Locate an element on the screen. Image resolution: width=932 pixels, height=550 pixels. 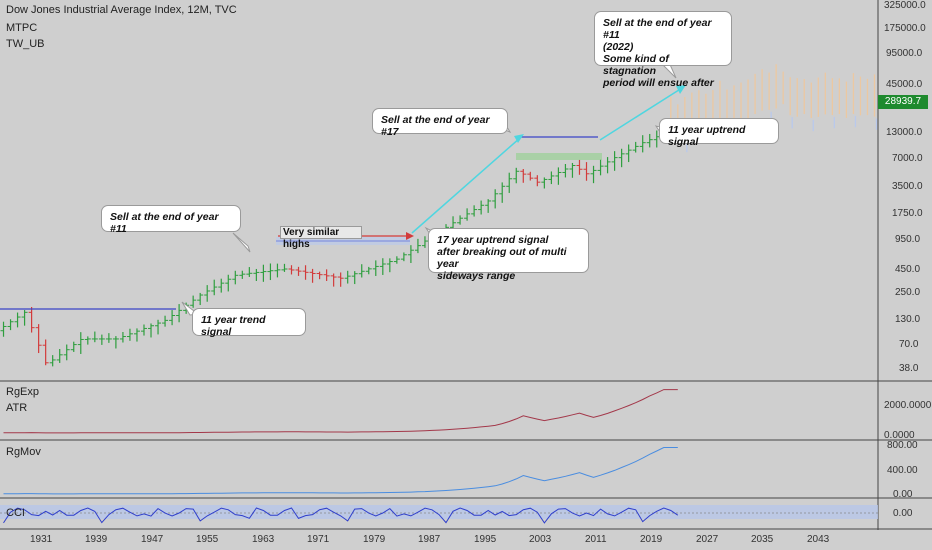
note-sell-11-first: Sell at the end of year #11 is located at coordinates (171, 220).